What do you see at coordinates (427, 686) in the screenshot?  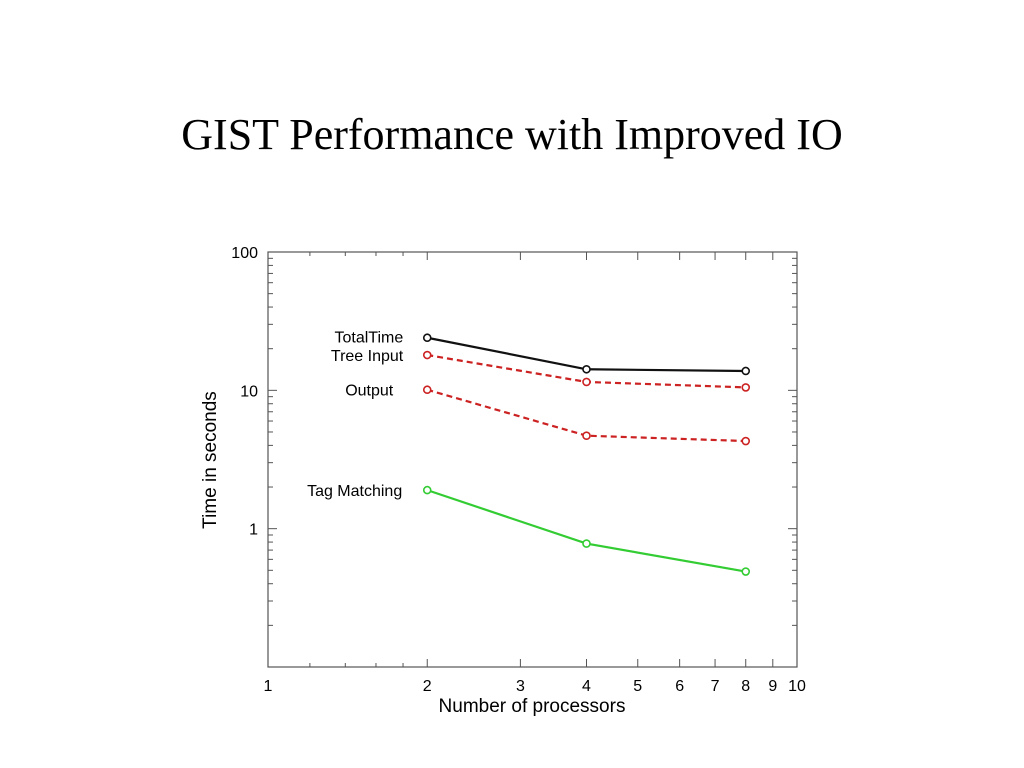 I see `x-tick-label: 2` at bounding box center [427, 686].